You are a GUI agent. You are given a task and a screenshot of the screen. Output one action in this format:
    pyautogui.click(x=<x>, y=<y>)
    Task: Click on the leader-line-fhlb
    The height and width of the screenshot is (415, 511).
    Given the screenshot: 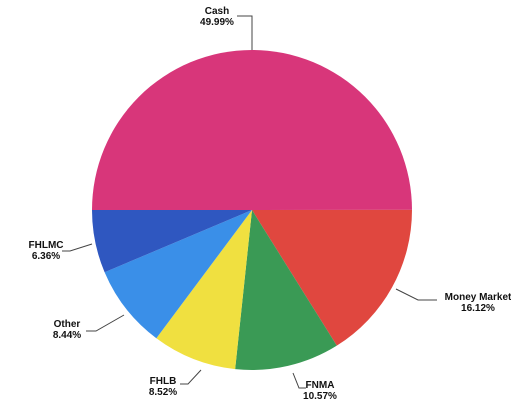 What is the action you would take?
    pyautogui.click(x=191, y=377)
    